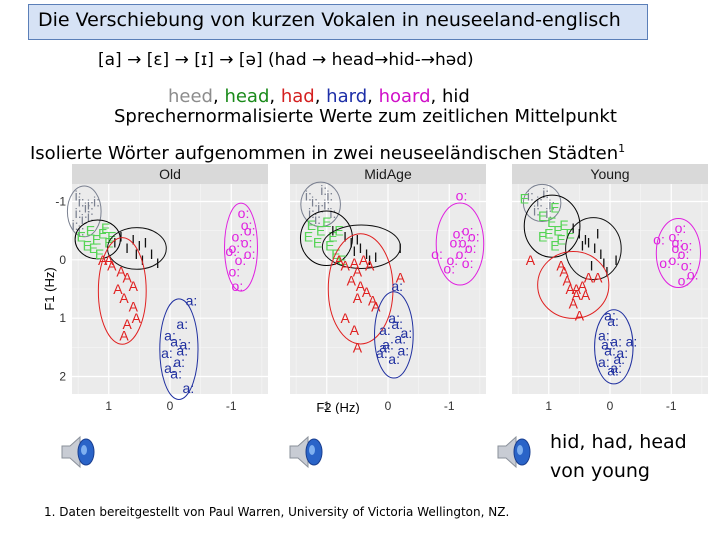  I want to click on title-banner, so click(338, 22).